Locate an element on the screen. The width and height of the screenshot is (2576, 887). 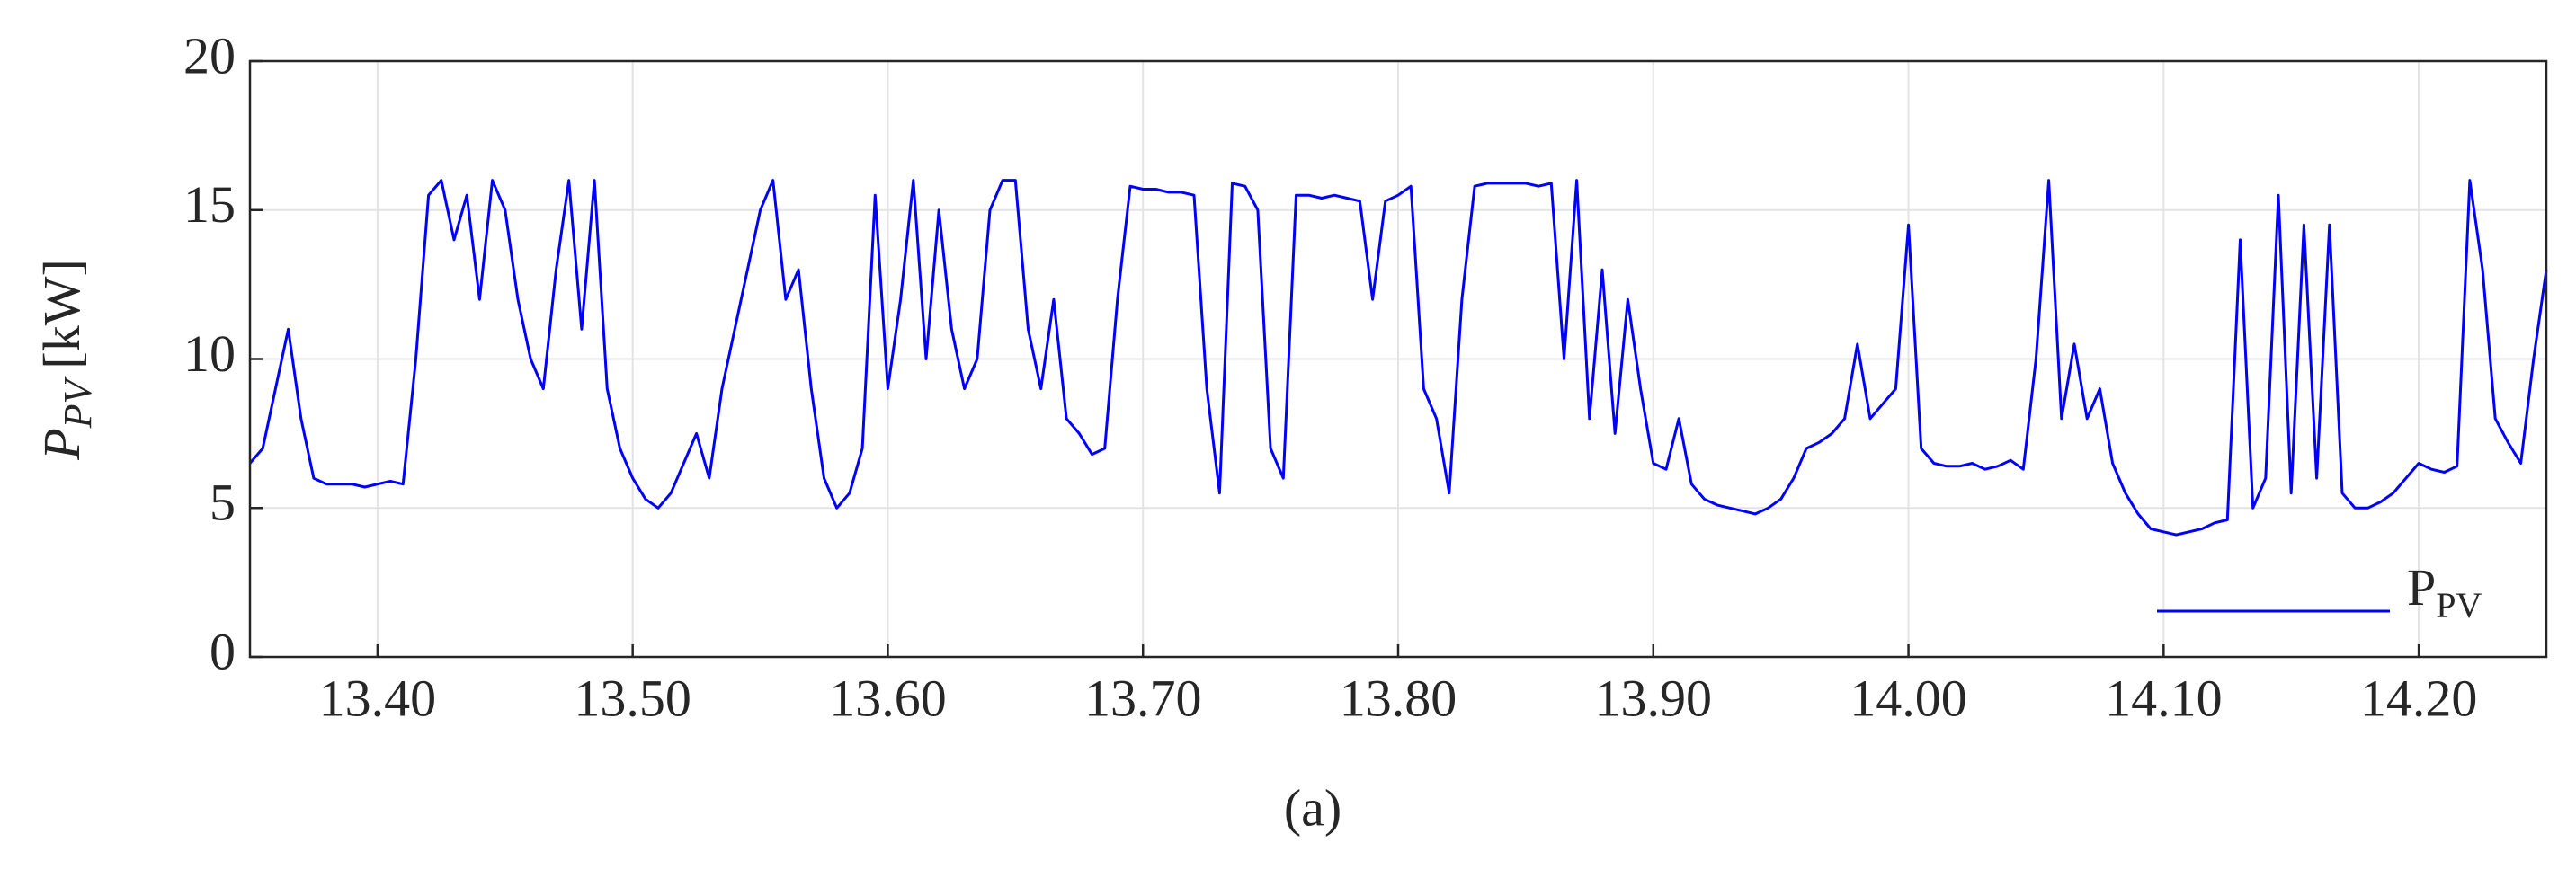
x-tick-label: 13.60 is located at coordinates (888, 698).